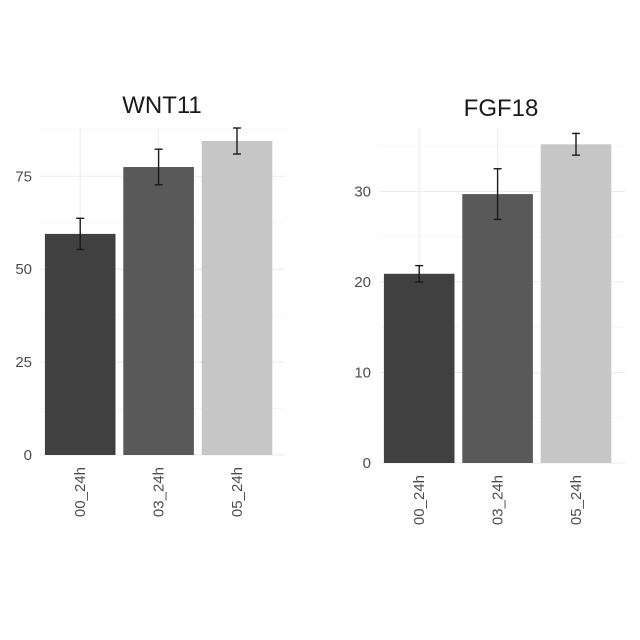 This screenshot has height=640, width=640. Describe the element at coordinates (23, 176) in the screenshot. I see `y-tick-label: 75` at that location.